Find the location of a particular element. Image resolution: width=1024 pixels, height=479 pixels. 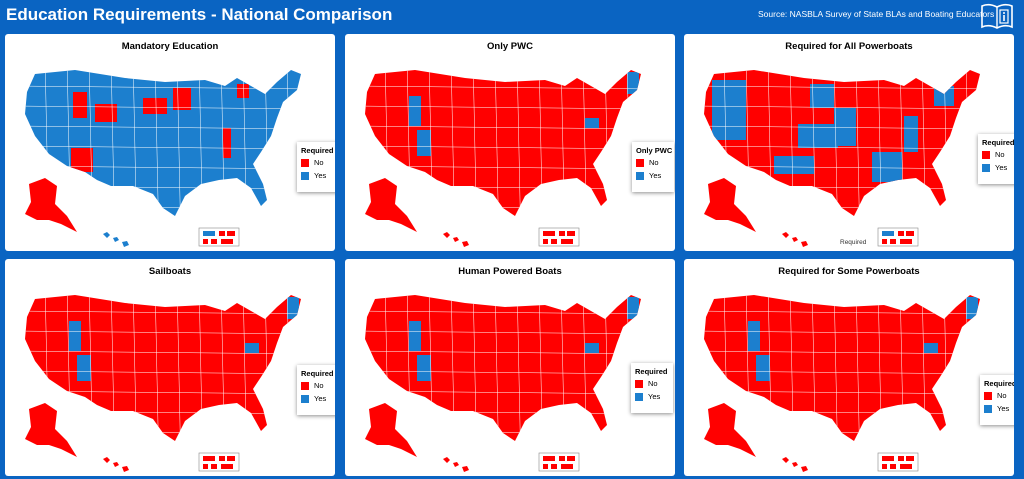

map-legend: Only PWC No Yes is located at coordinates (653, 167).